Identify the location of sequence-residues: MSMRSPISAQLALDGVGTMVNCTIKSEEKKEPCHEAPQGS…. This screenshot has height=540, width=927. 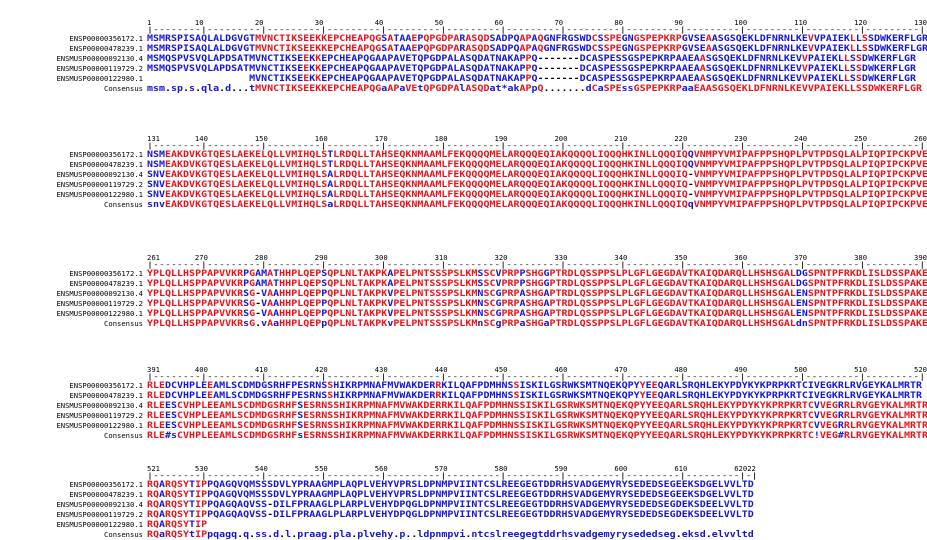
(537, 39).